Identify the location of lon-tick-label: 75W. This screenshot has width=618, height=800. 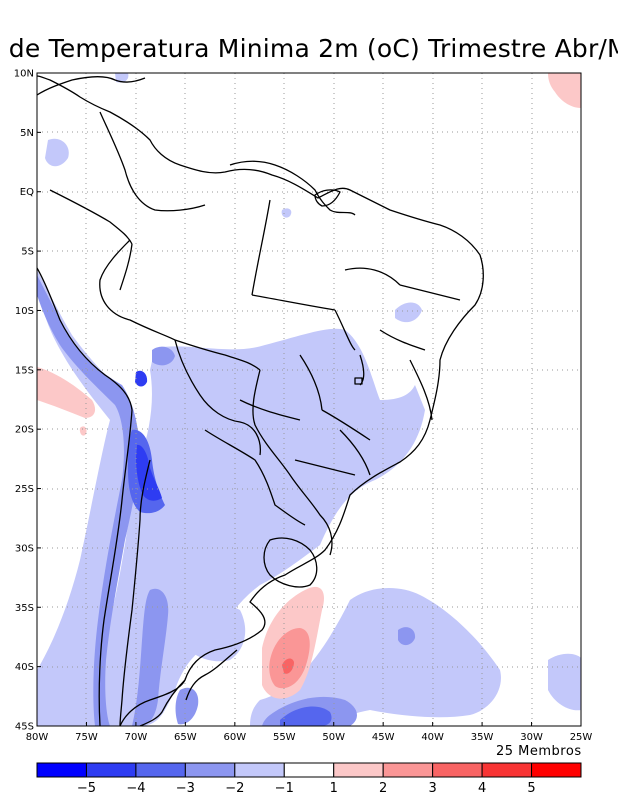
(86, 737).